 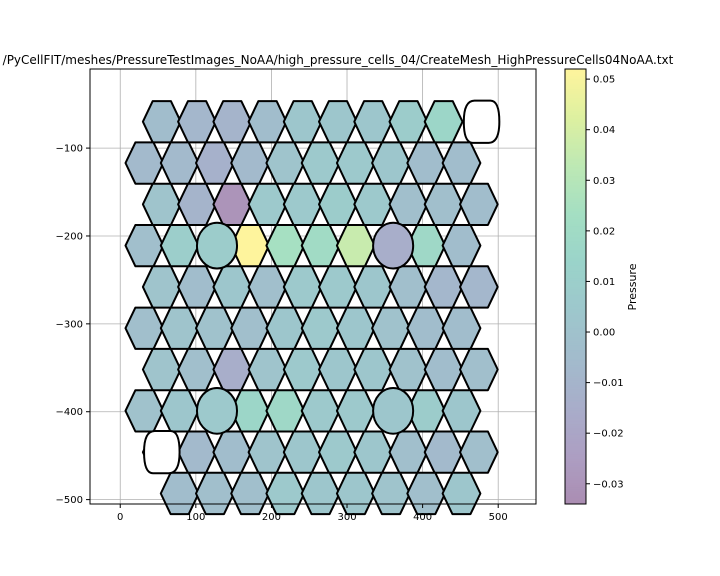 What do you see at coordinates (195, 517) in the screenshot?
I see `x-tick-label: 100` at bounding box center [195, 517].